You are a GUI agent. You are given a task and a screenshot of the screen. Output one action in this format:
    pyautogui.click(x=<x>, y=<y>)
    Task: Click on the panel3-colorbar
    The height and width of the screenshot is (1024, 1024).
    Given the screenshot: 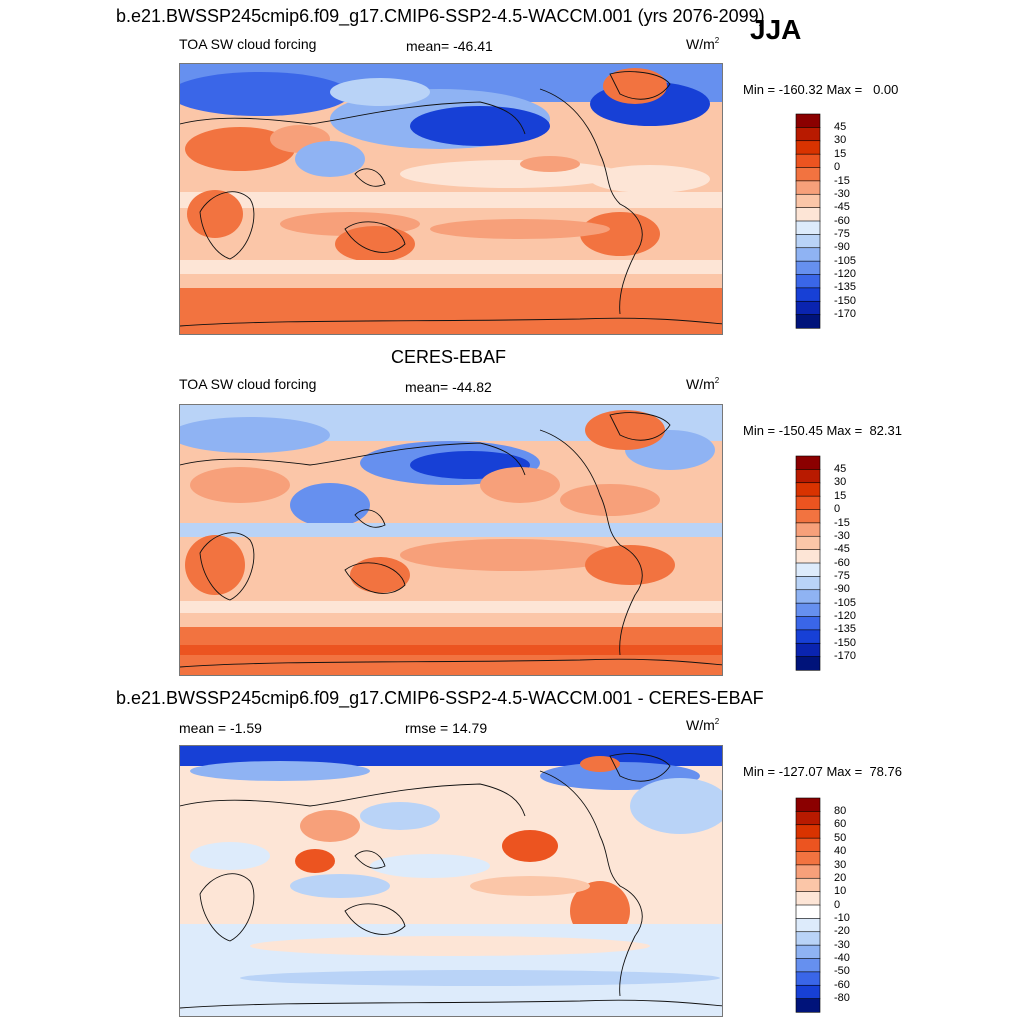 What is the action you would take?
    pyautogui.click(x=808, y=905)
    